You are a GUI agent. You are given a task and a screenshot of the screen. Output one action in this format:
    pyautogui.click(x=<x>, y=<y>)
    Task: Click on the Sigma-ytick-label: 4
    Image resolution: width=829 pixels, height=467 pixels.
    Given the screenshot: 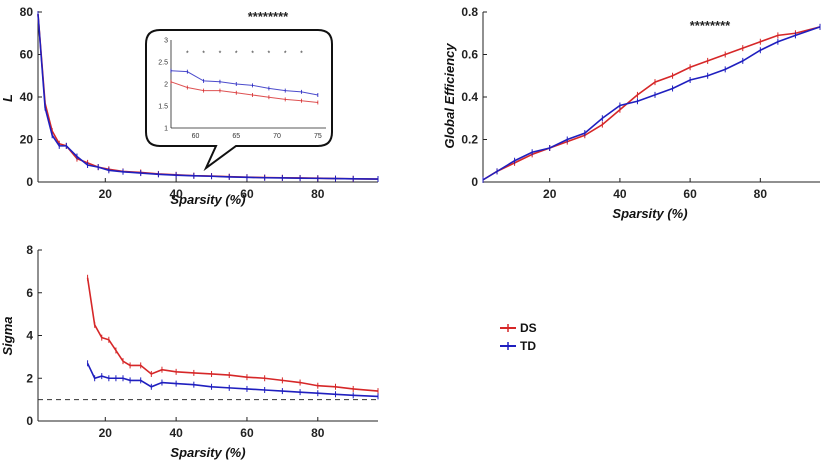 What is the action you would take?
    pyautogui.click(x=29, y=336)
    